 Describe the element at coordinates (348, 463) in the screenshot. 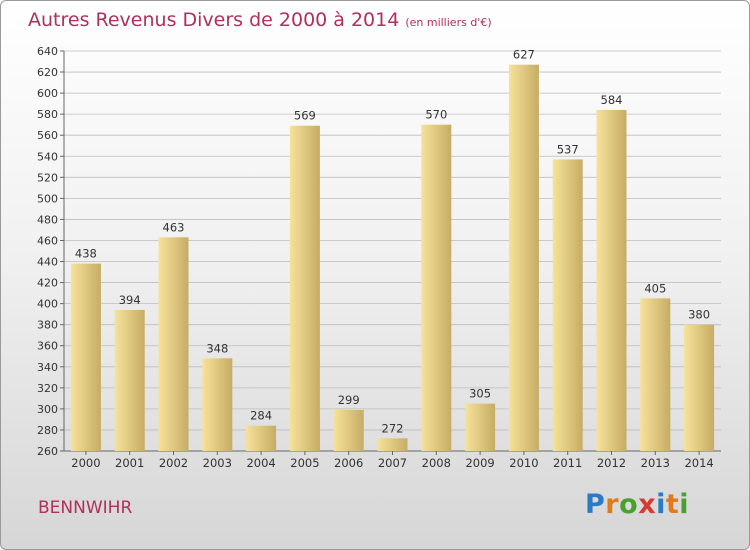

I see `x-tick-label: 2006` at that location.